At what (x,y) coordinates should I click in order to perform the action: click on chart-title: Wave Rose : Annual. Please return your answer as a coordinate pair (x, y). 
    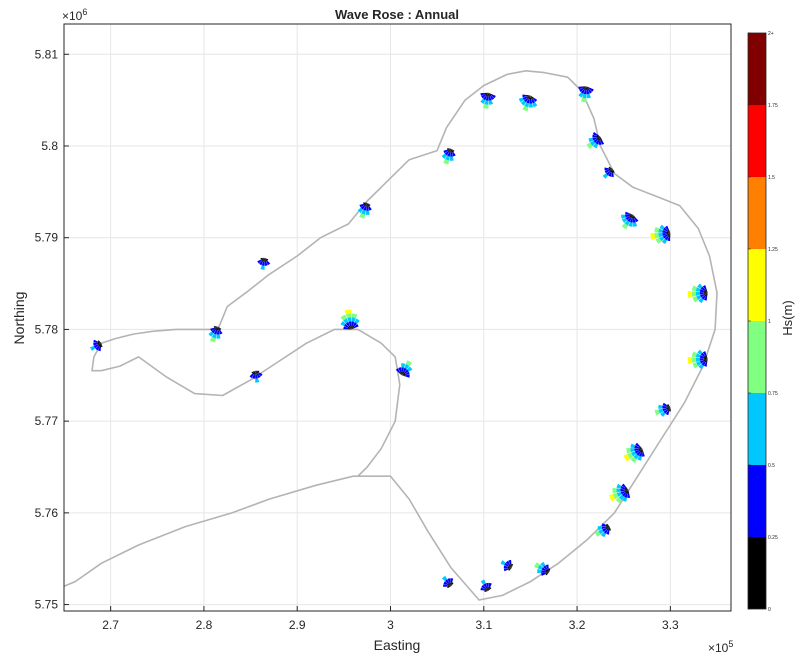
    Looking at the image, I should click on (397, 14).